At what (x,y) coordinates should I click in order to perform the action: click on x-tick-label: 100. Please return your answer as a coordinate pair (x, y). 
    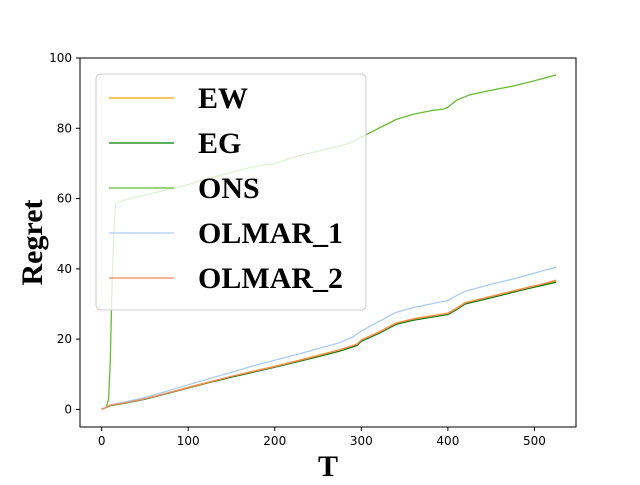
    Looking at the image, I should click on (188, 441).